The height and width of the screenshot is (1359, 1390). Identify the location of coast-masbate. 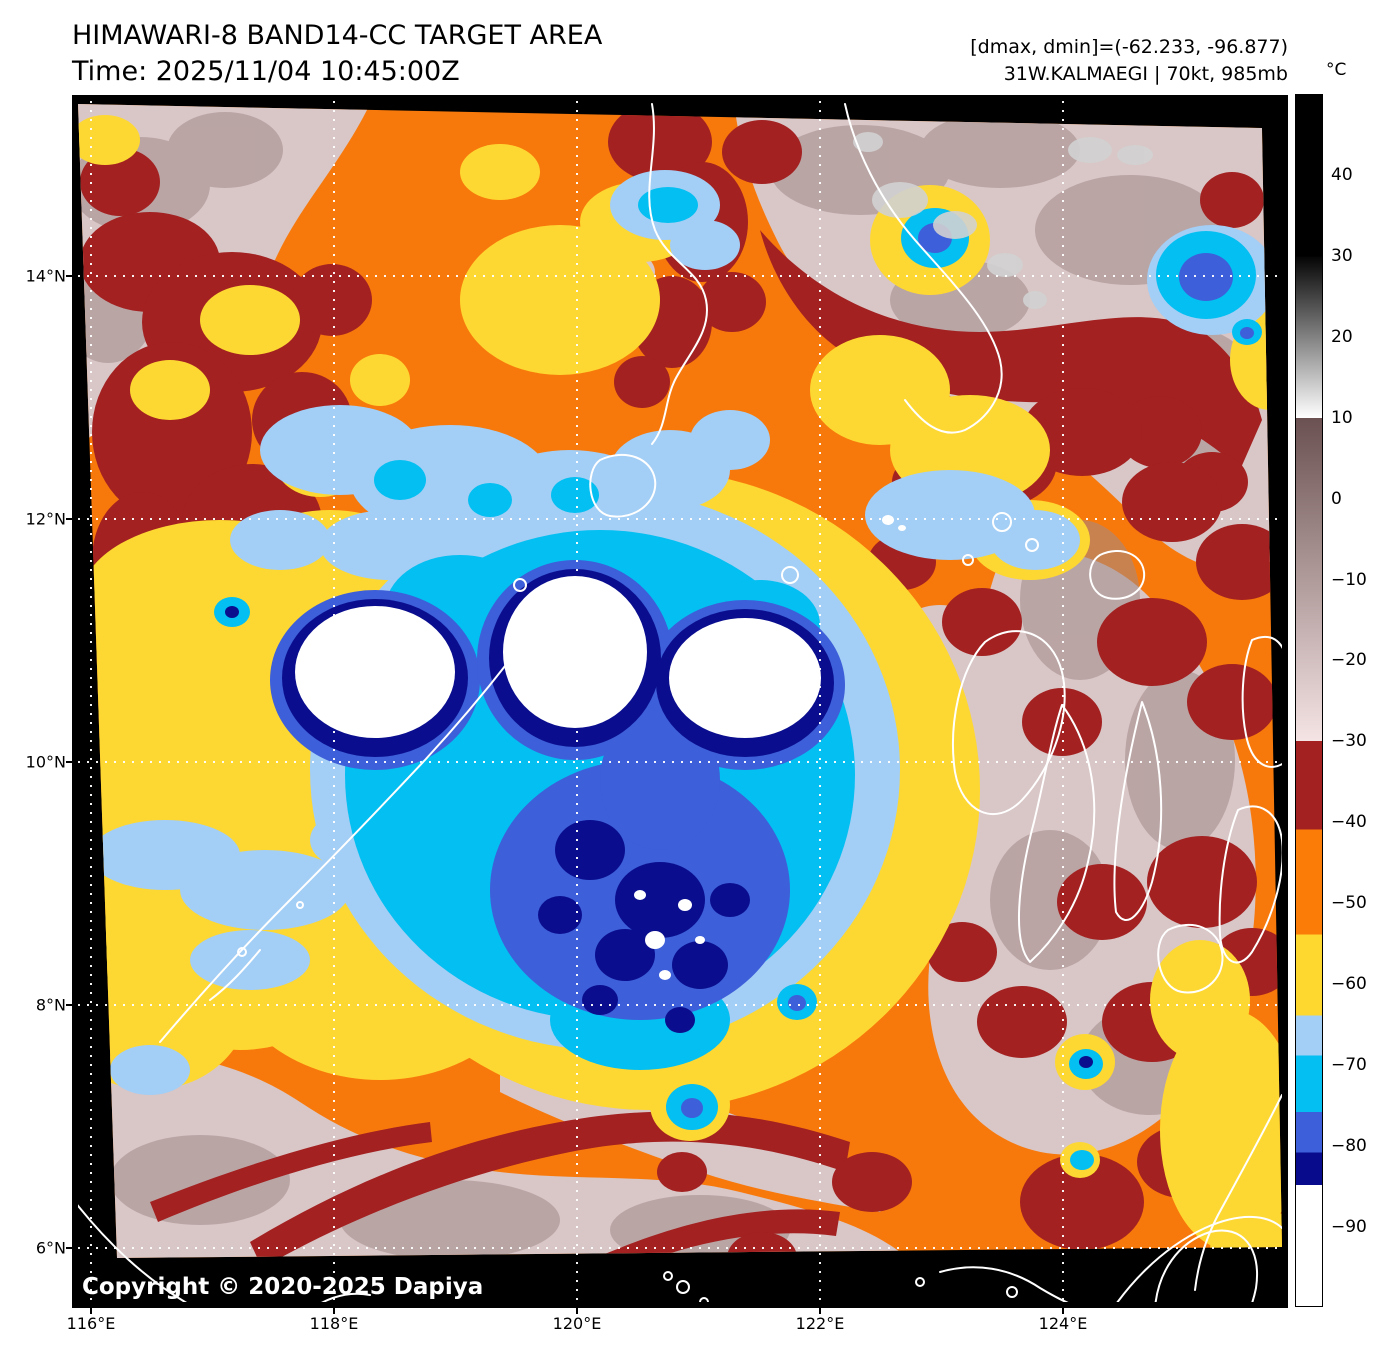
(1117, 575).